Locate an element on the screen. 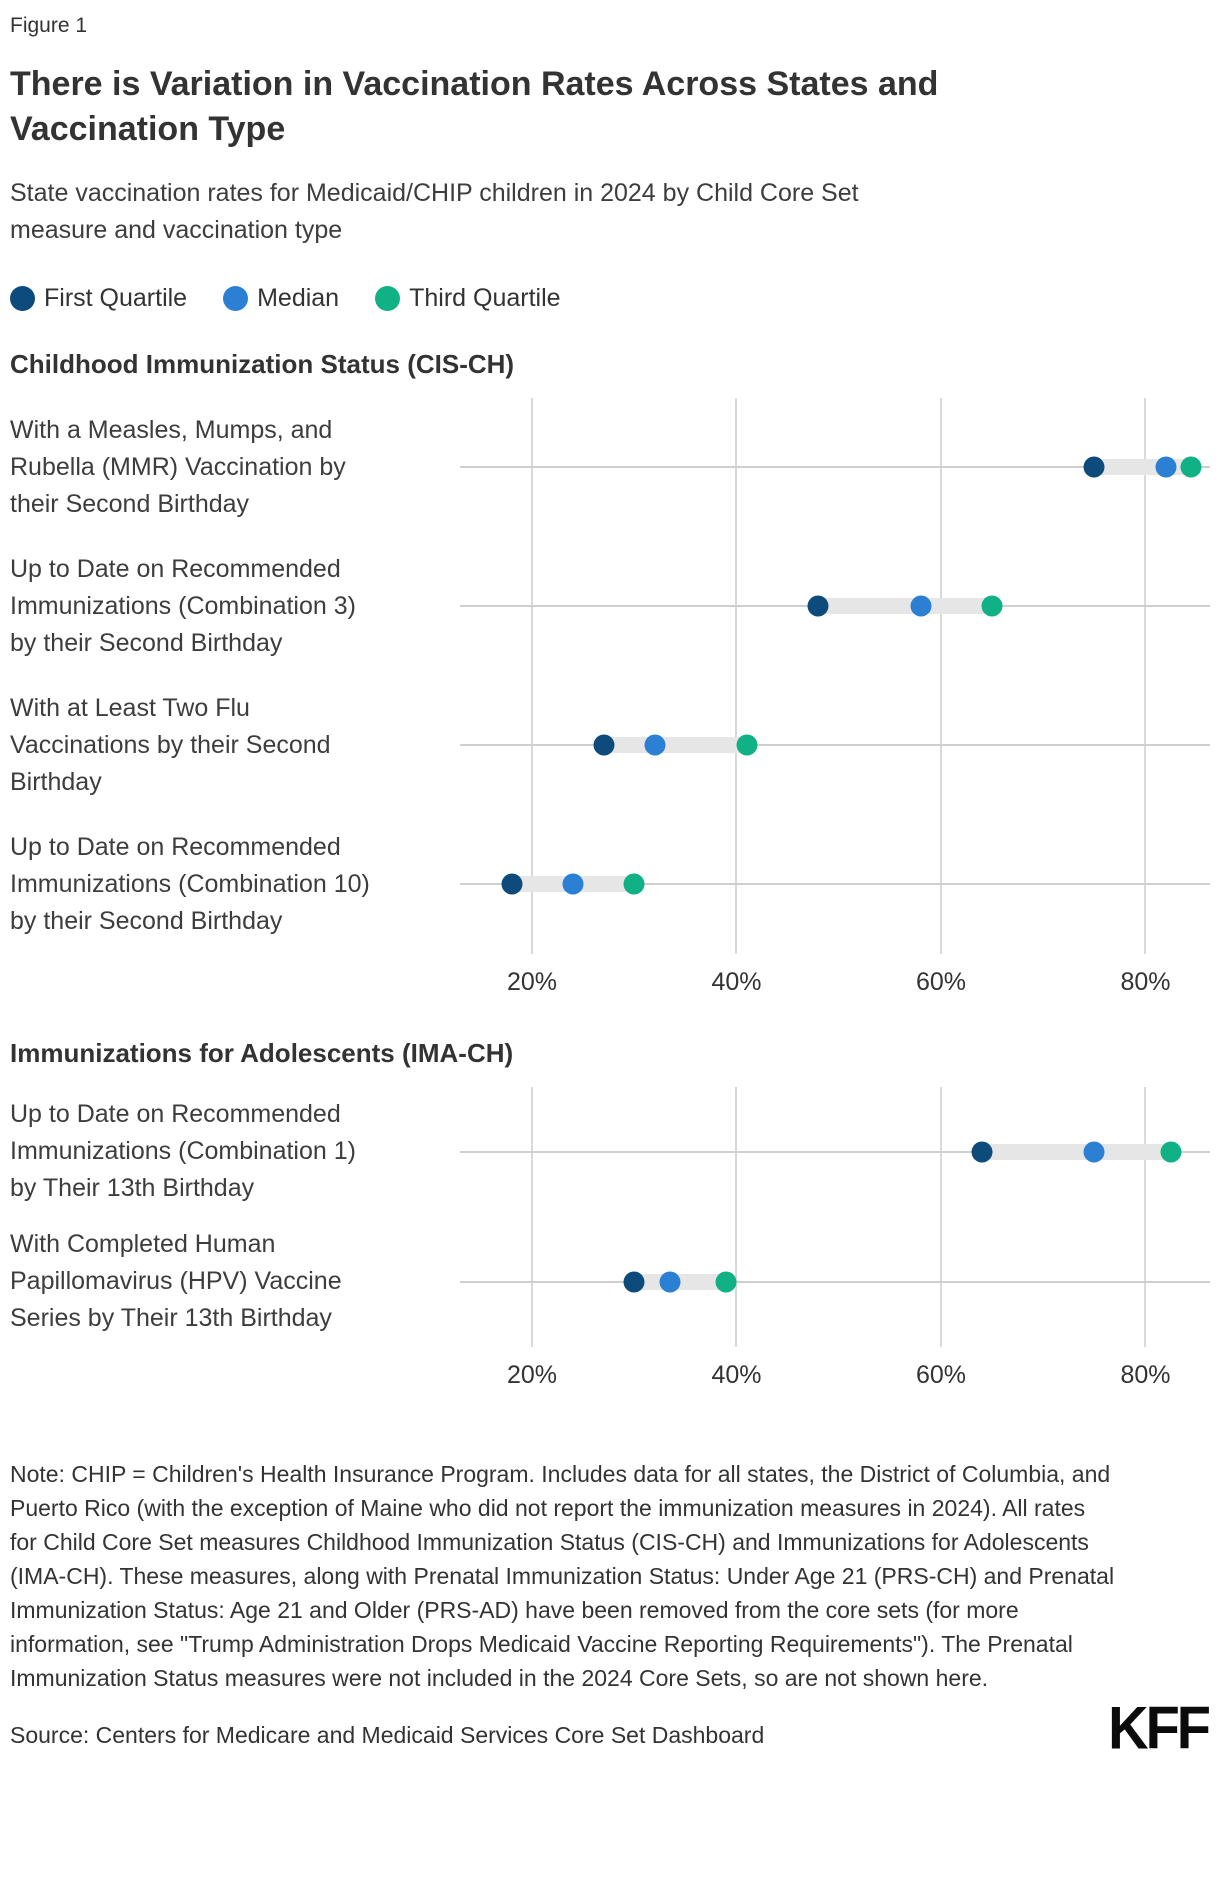 Image resolution: width=1220 pixels, height=1882 pixels. kff-logo: KFF is located at coordinates (1159, 1726).